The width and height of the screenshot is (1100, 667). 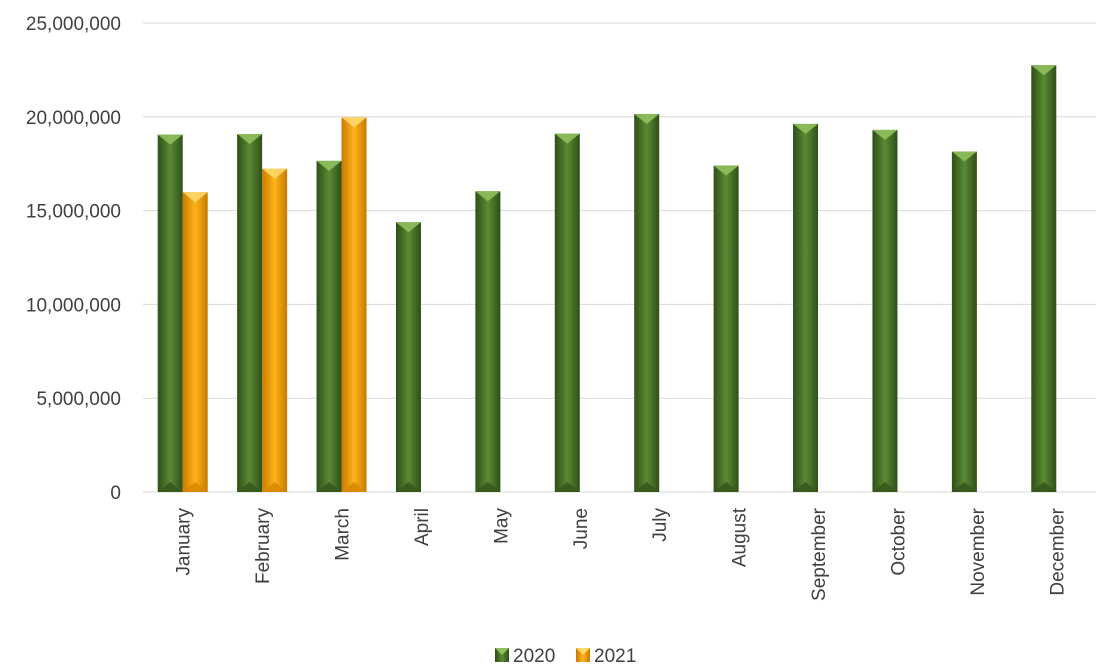 I want to click on y-tick-label: 25,000,000, so click(x=73, y=24).